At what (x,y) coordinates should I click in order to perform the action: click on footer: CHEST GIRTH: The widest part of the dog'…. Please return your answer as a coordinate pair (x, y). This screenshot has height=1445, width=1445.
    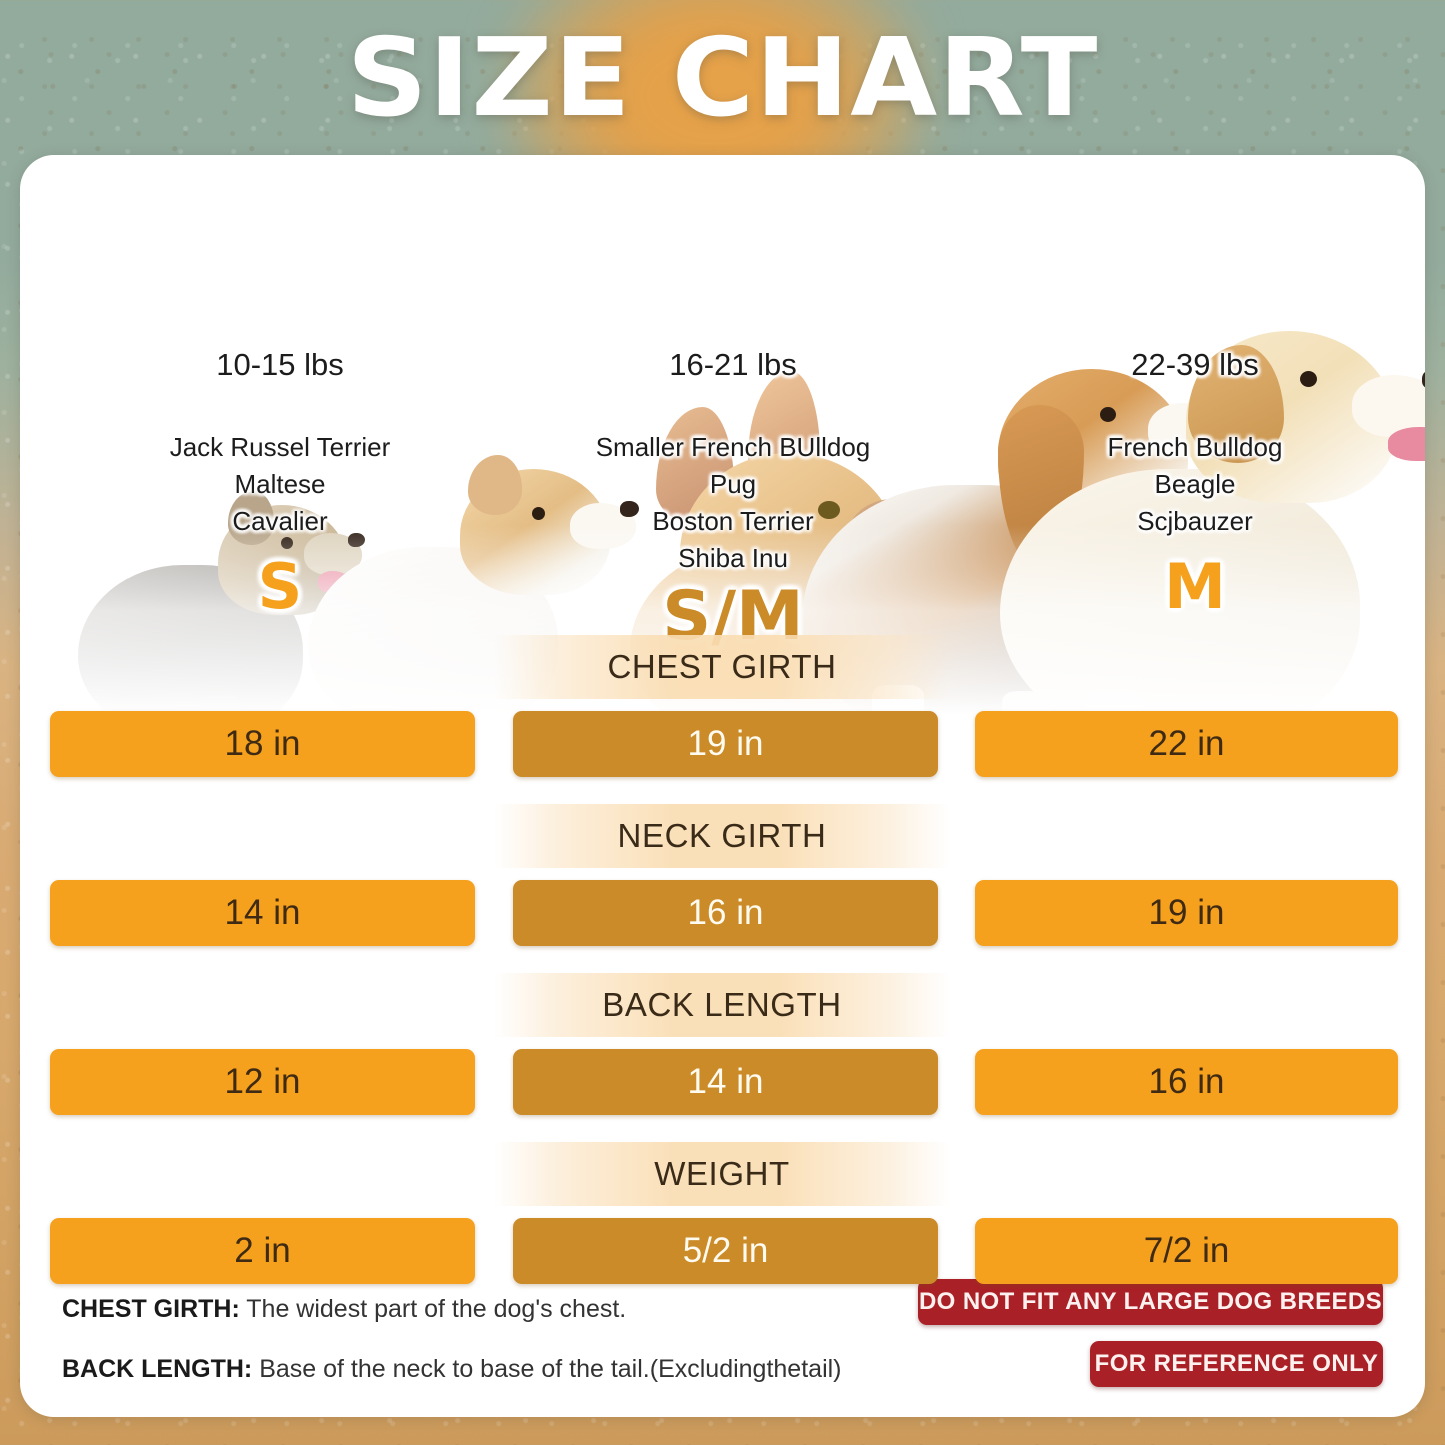
    Looking at the image, I should click on (722, 1342).